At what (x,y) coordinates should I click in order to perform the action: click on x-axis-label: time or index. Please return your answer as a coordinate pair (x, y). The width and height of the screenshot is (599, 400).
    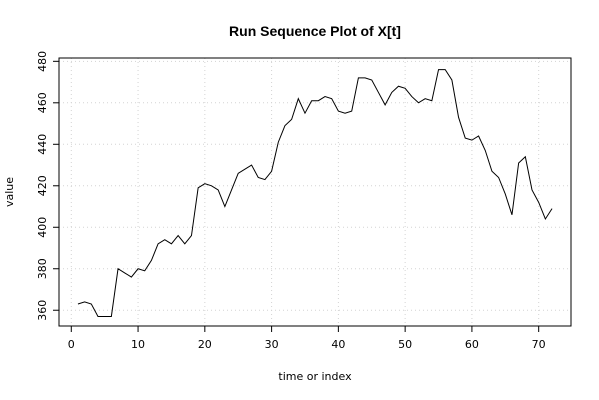
    Looking at the image, I should click on (315, 376).